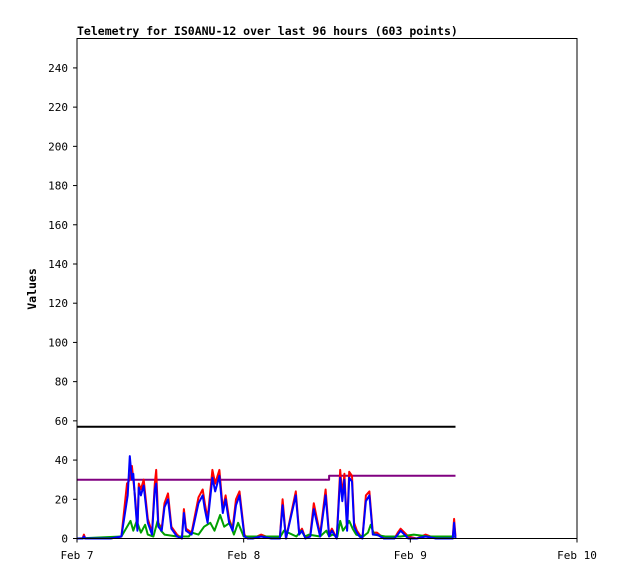 The image size is (618, 579). I want to click on y-tick-label: 100, so click(58, 342).